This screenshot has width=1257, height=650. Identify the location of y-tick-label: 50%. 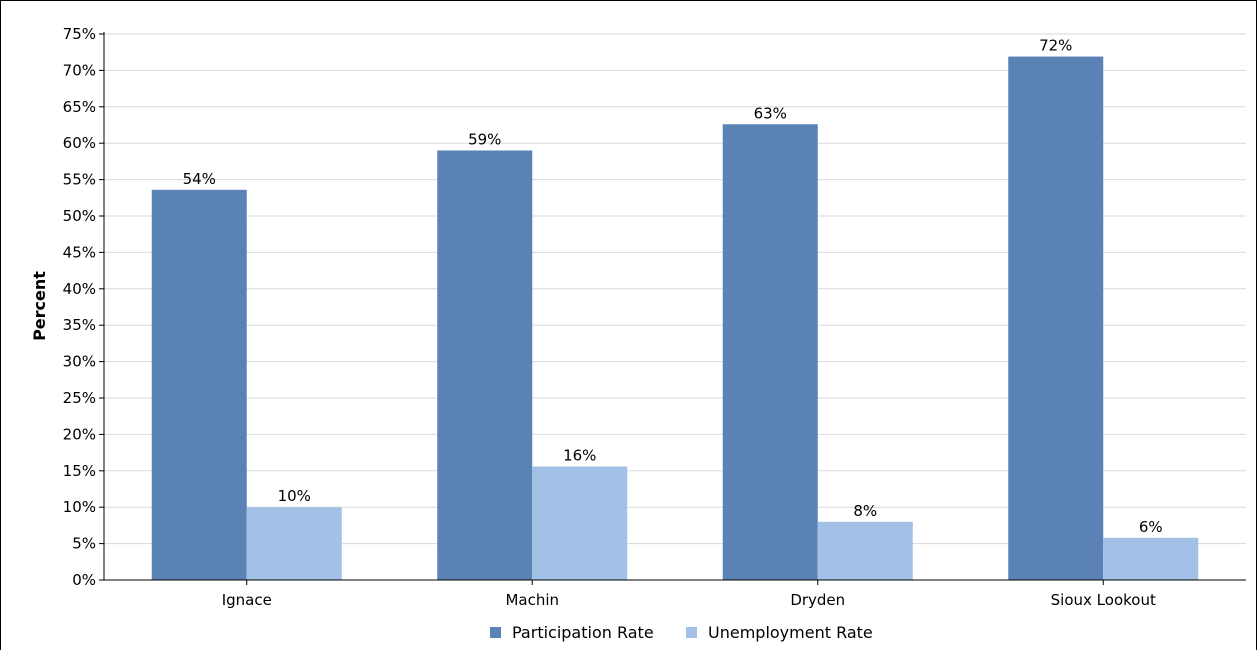
(79, 216).